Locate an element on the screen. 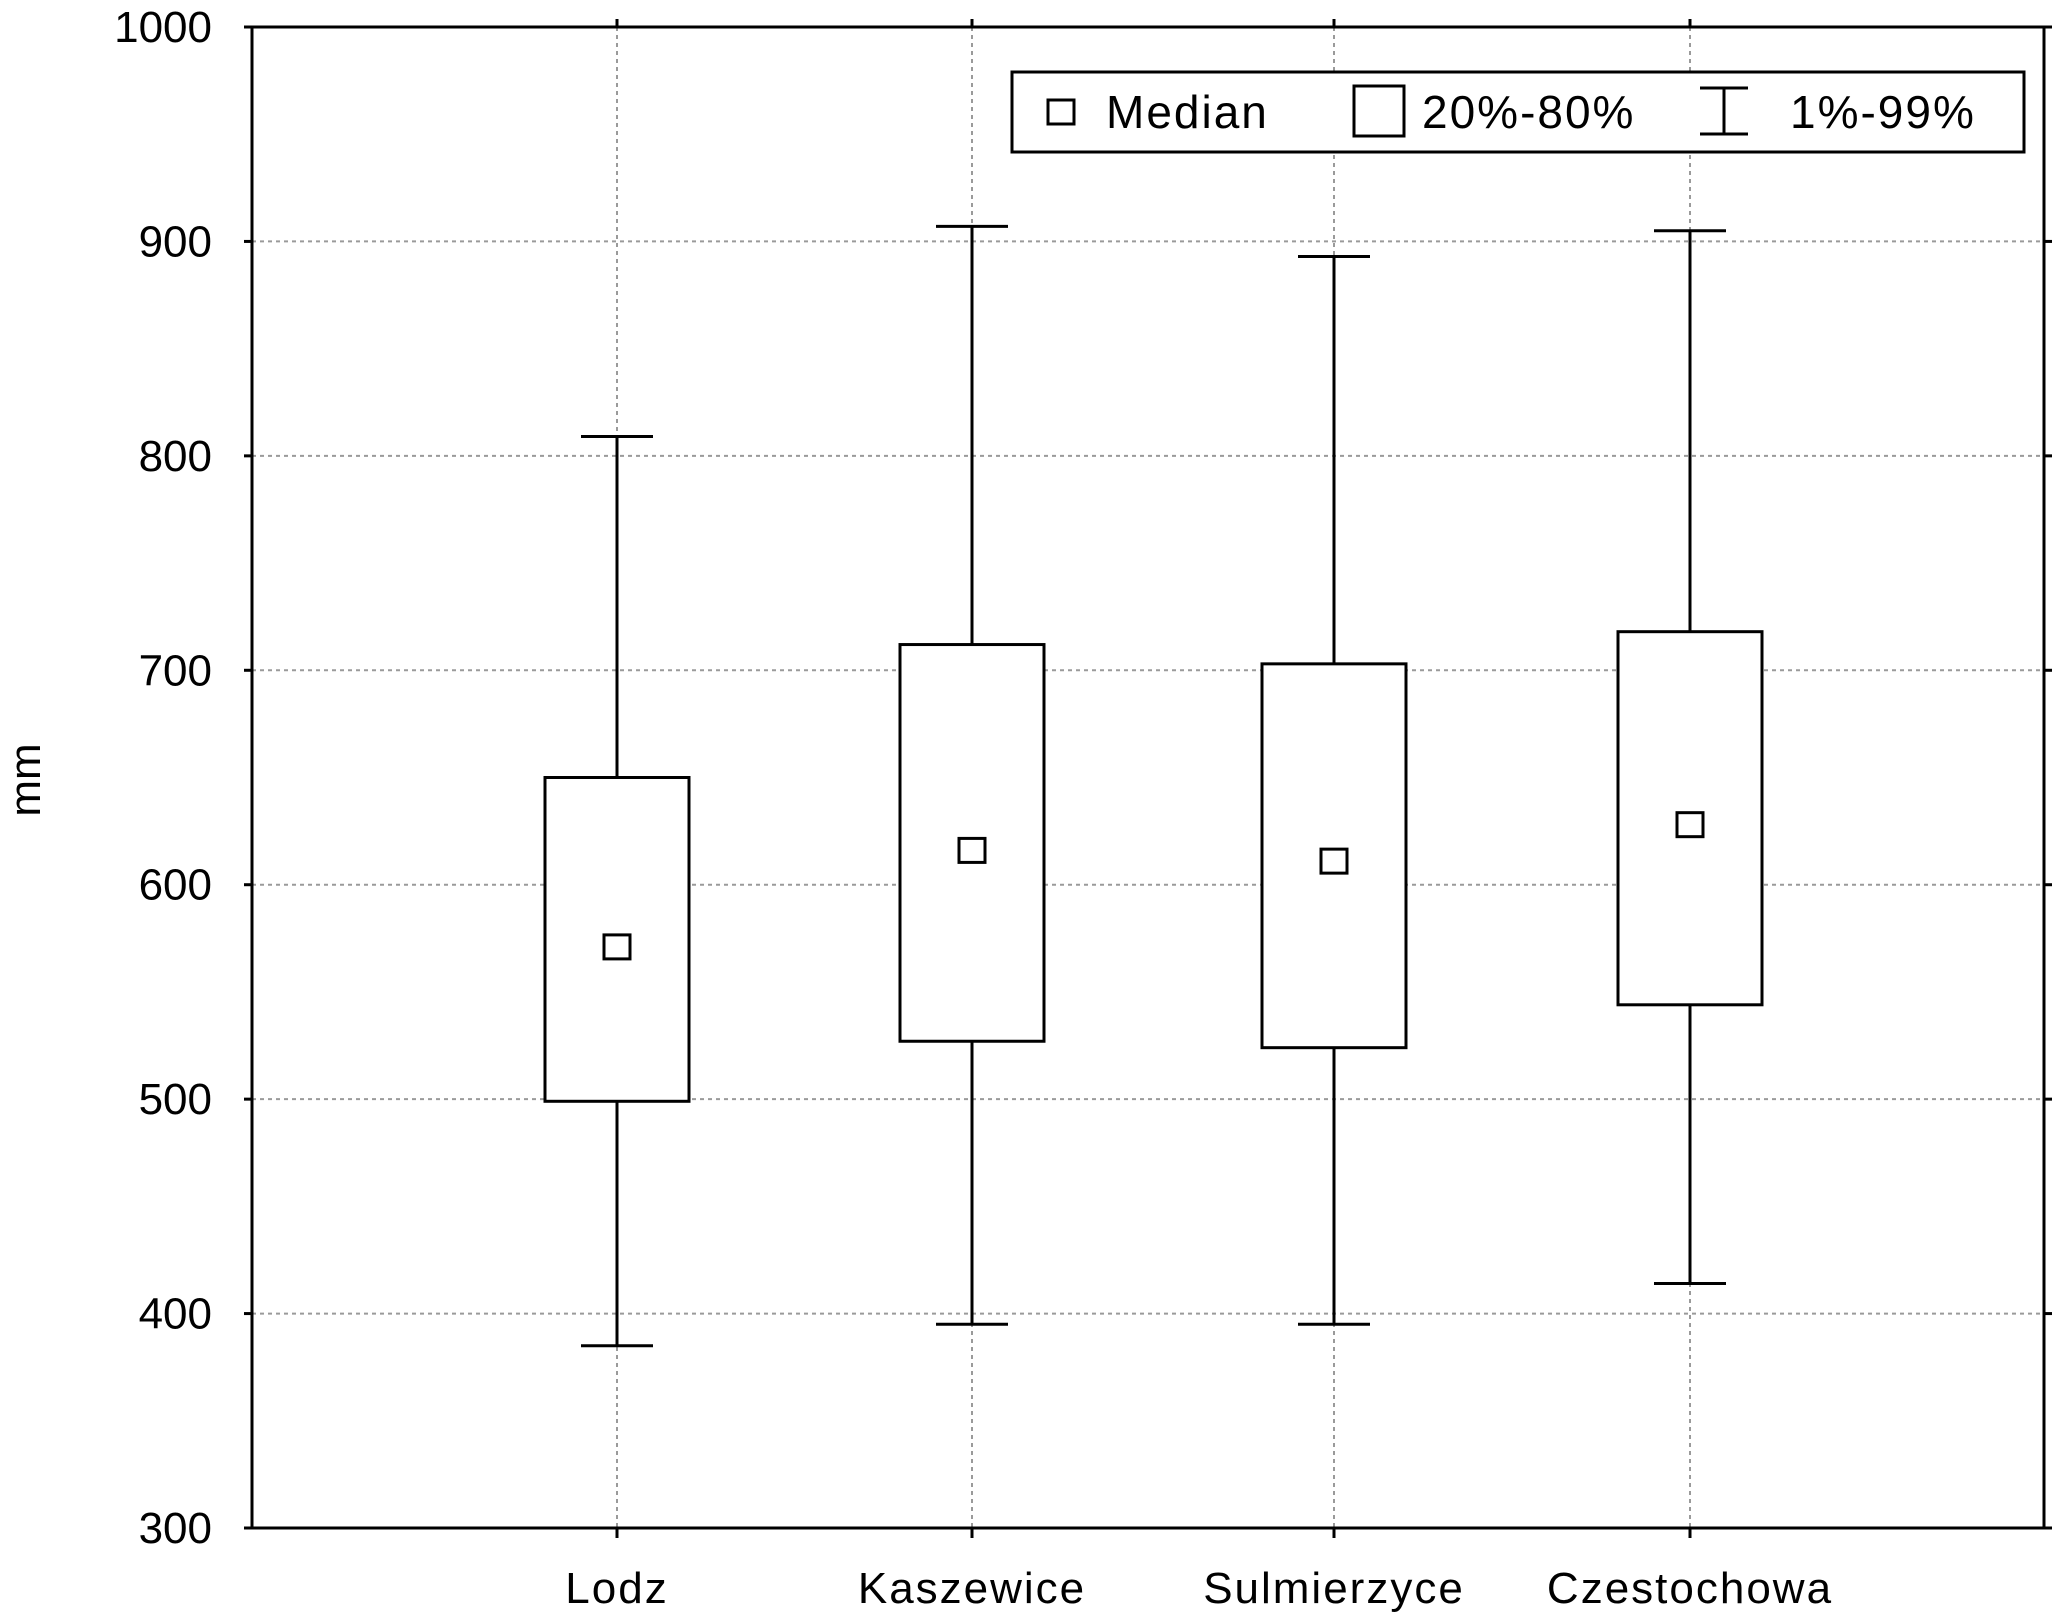  y-tick-label-300: 300 is located at coordinates (175, 1528).